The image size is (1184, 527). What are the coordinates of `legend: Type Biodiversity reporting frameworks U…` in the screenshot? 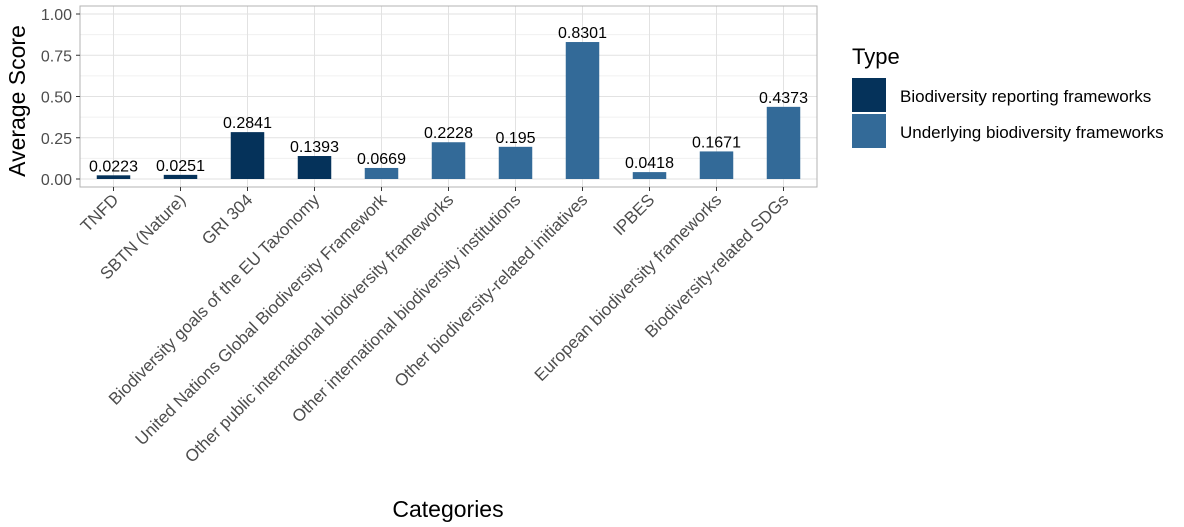 It's located at (1008, 96).